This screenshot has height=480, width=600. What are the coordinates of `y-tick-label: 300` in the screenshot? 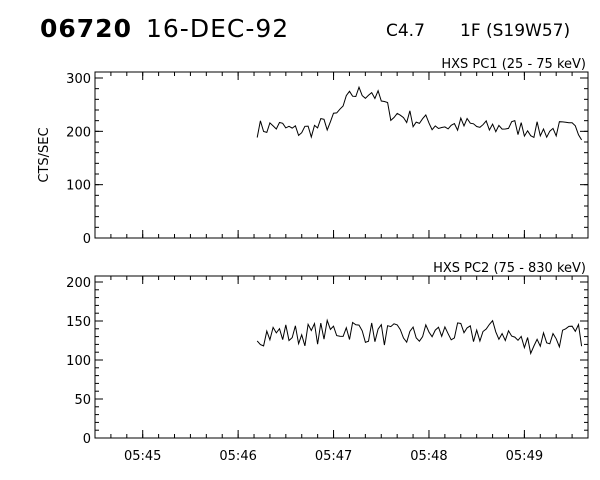 It's located at (78, 79).